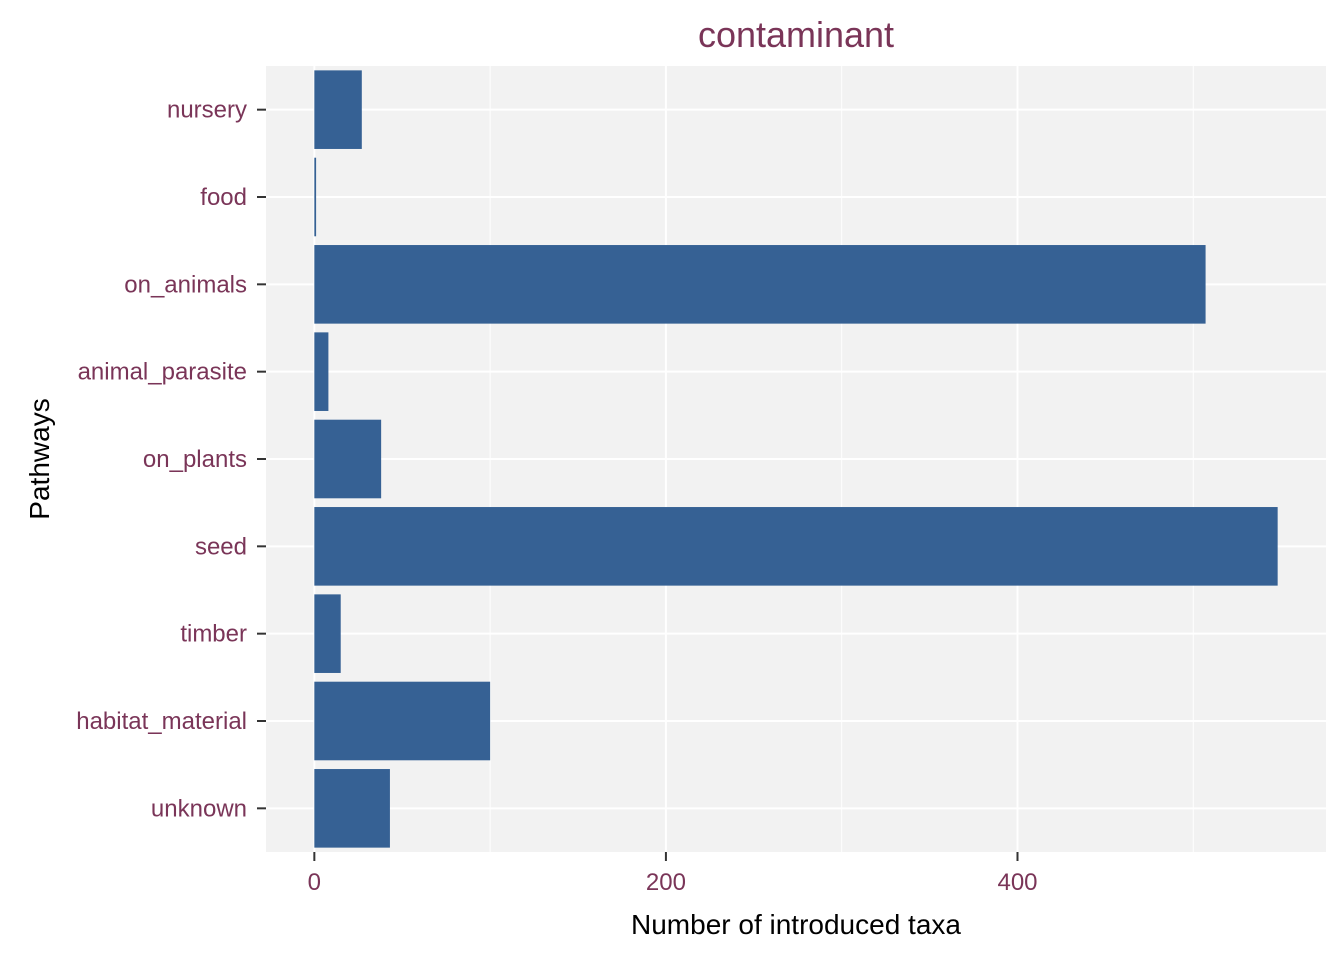 The width and height of the screenshot is (1344, 960). I want to click on y-tick-label: on_plants, so click(195, 459).